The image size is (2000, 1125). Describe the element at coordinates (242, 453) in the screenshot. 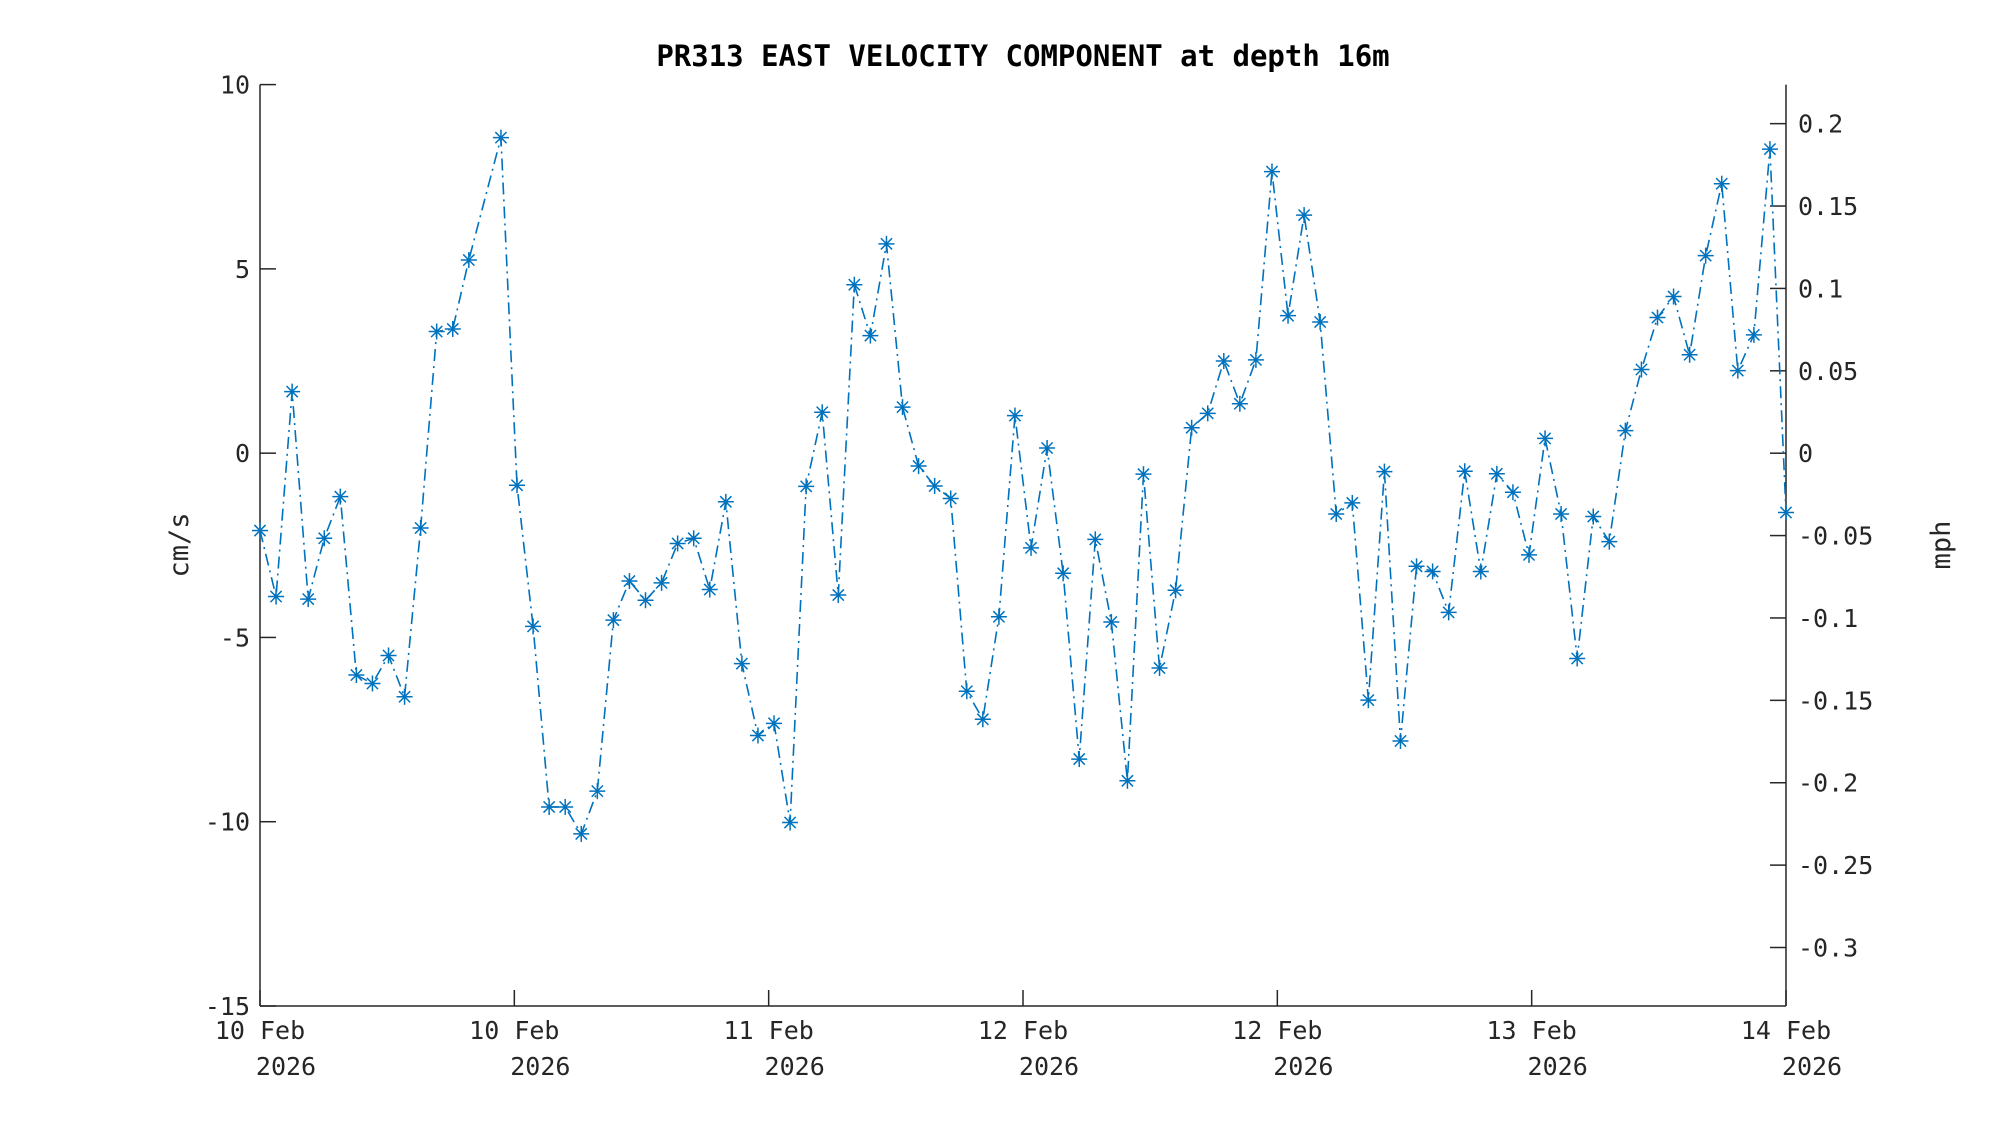

I see `y-tick-label: 0` at that location.